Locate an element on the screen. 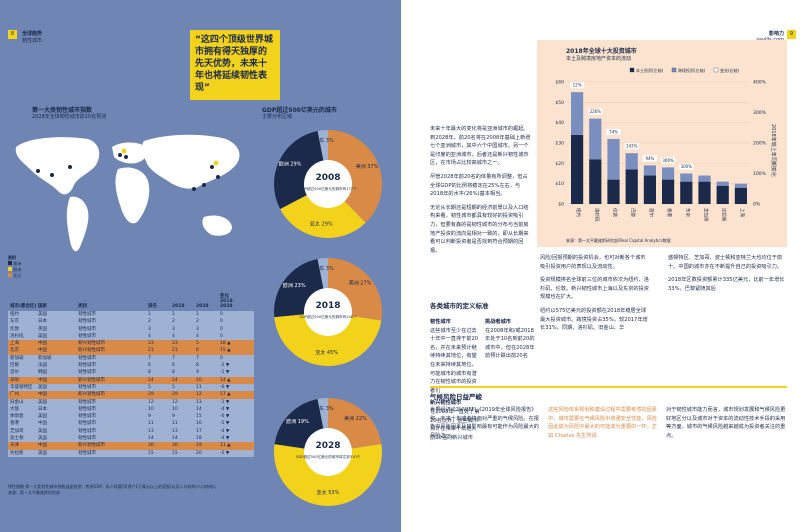 Image resolution: width=802 pixels, height=532 pixels. table-cell: 19 is located at coordinates (199, 446).